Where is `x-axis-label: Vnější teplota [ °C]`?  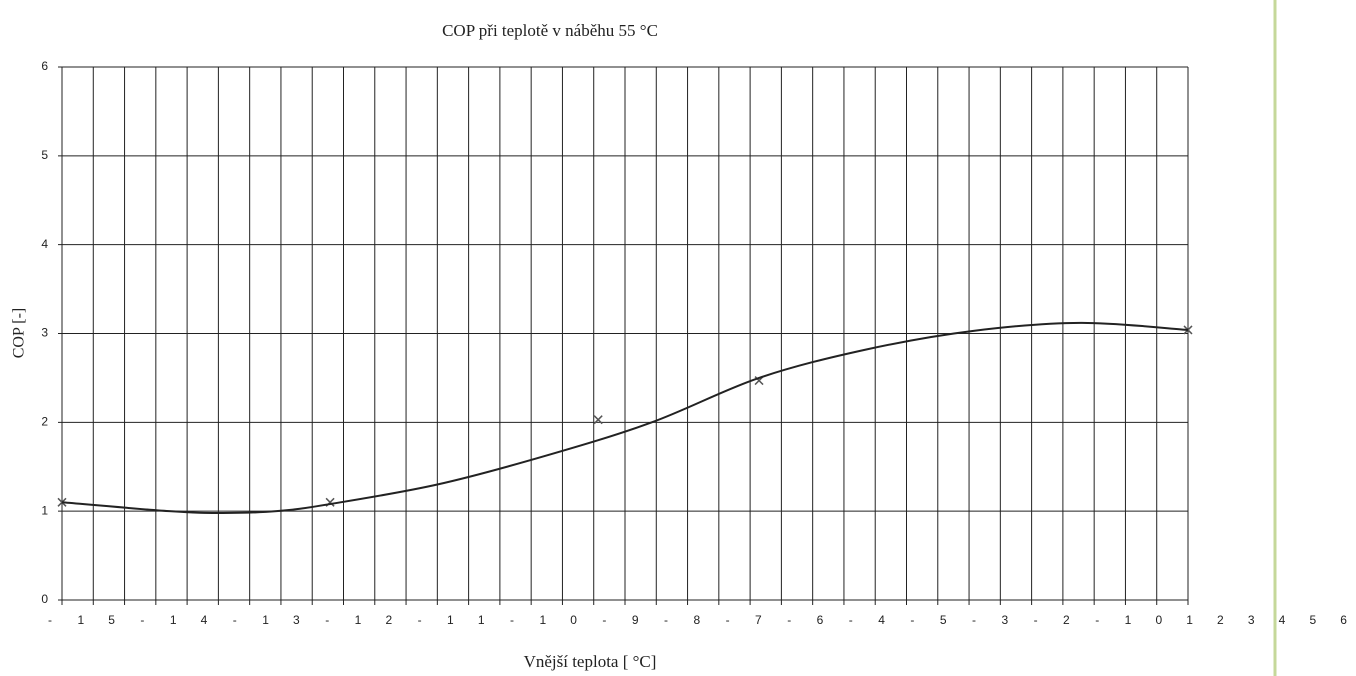
x-axis-label: Vnější teplota [ °C] is located at coordinates (590, 661).